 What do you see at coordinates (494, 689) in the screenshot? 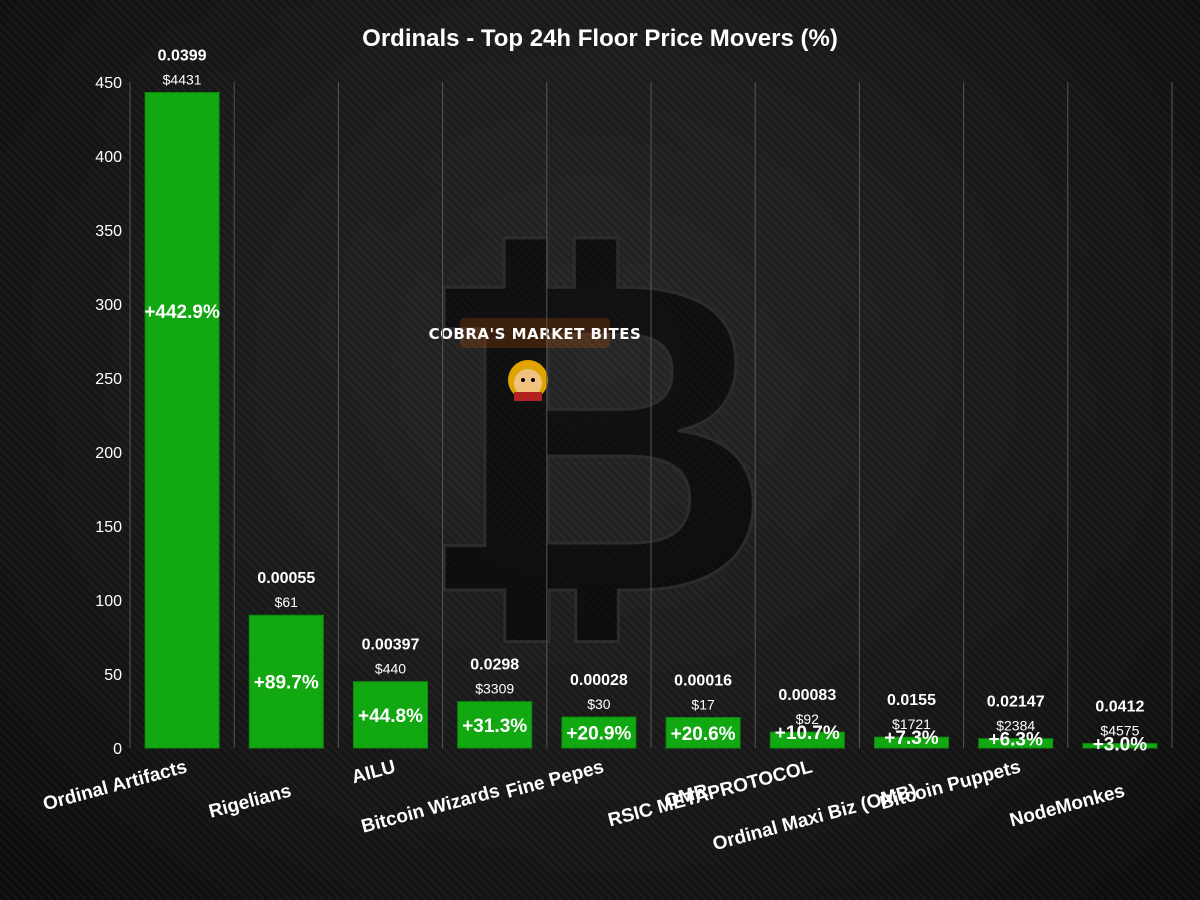
I see `floor-usd-label: $3309` at bounding box center [494, 689].